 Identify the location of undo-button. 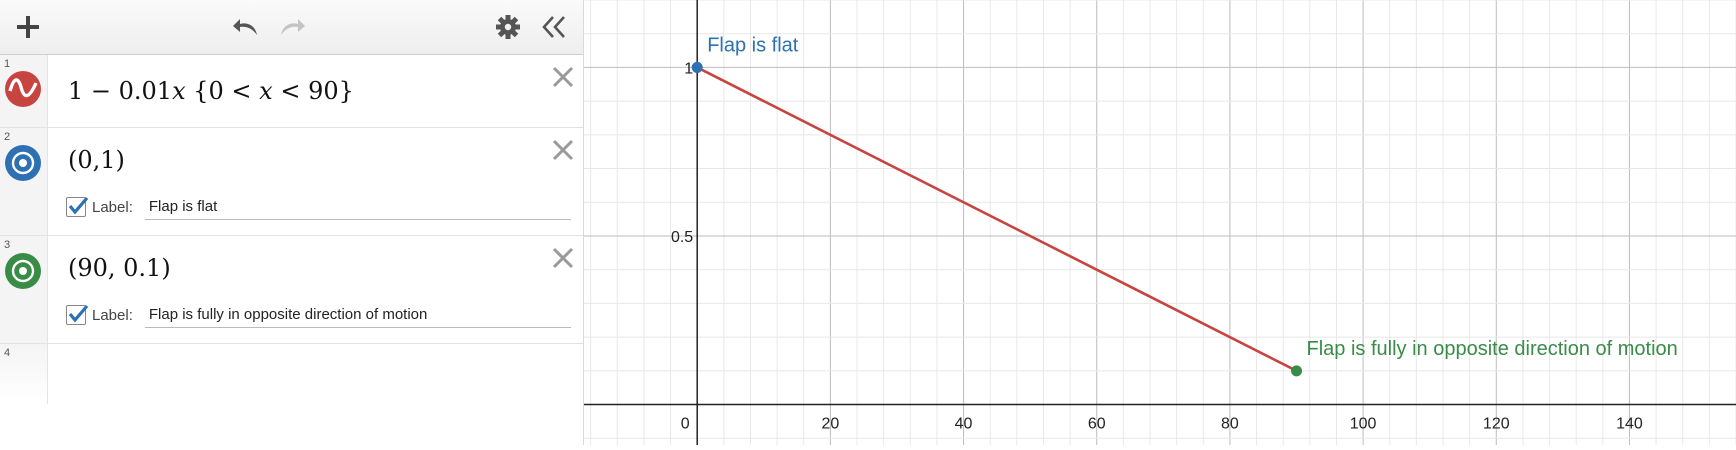
(246, 27).